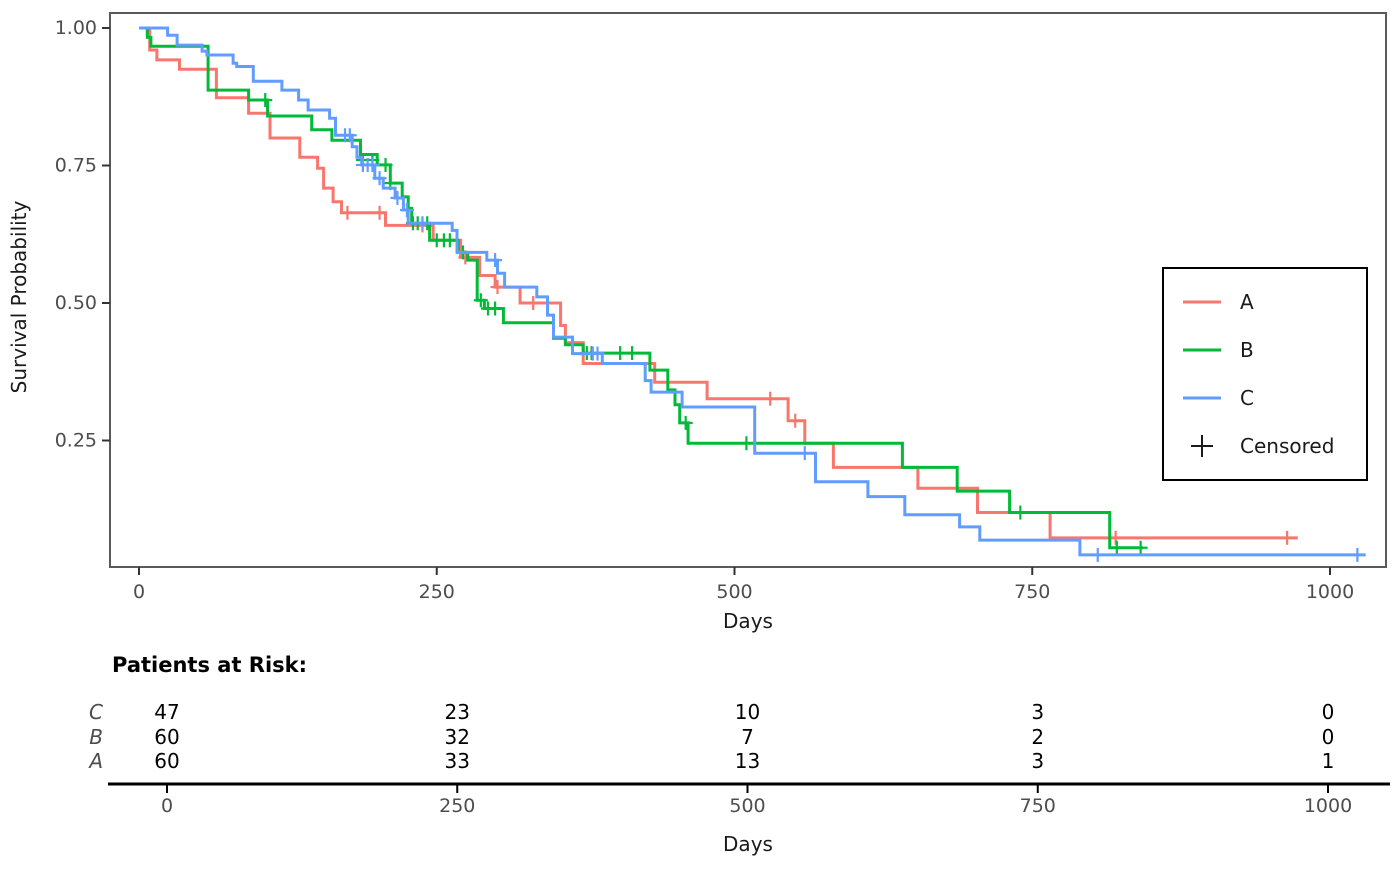 The image size is (1400, 870). Describe the element at coordinates (747, 761) in the screenshot. I see `risk-value: 13` at that location.